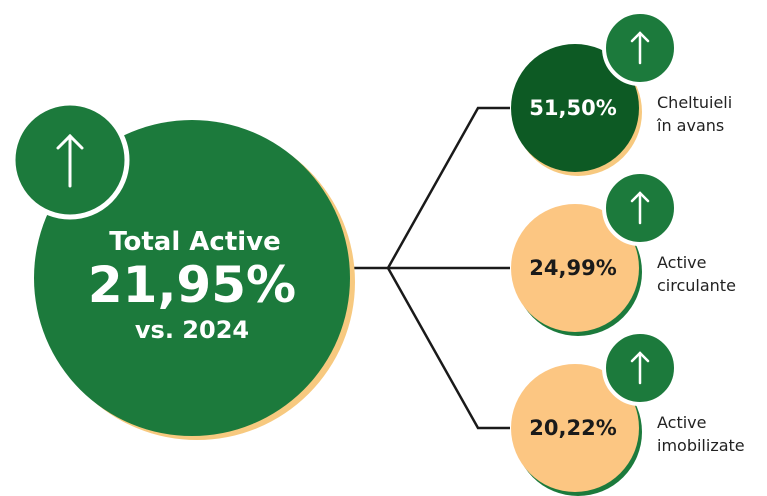  Describe the element at coordinates (690, 125) in the screenshot. I see `item-label: în avans` at that location.